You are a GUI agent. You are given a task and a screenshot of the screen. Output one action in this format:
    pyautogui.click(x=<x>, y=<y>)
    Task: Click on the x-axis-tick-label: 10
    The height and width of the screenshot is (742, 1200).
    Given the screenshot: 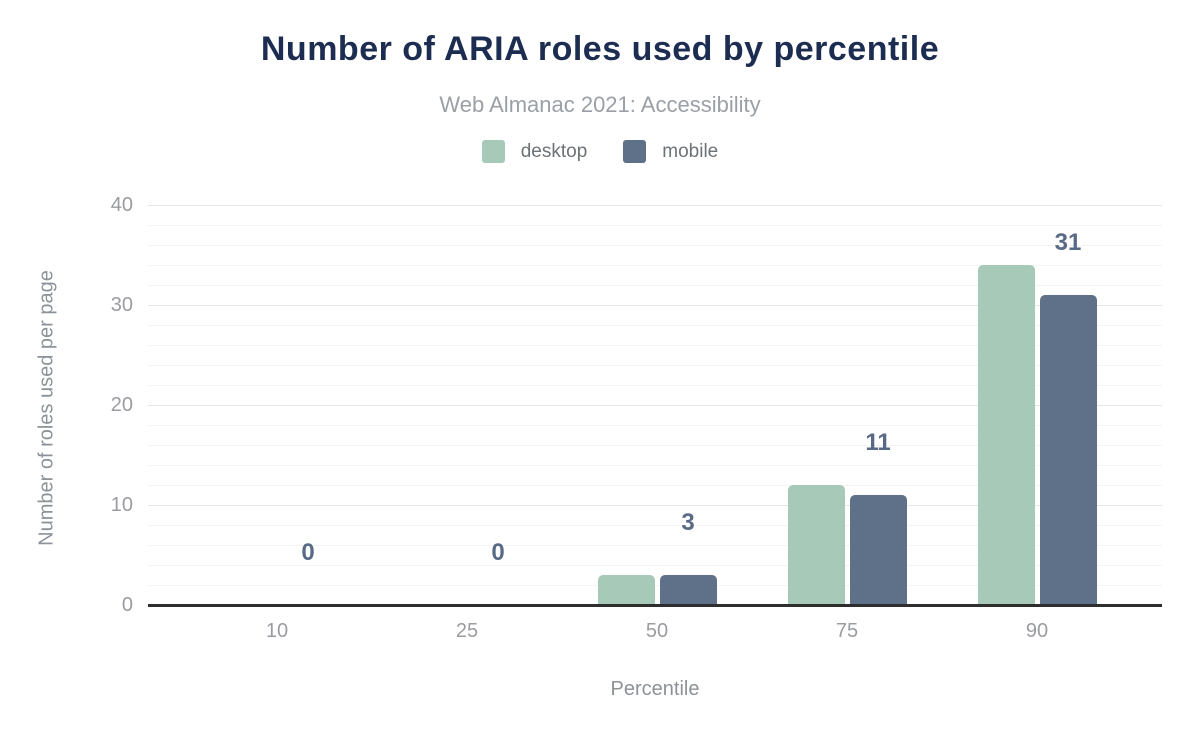 What is the action you would take?
    pyautogui.click(x=277, y=631)
    